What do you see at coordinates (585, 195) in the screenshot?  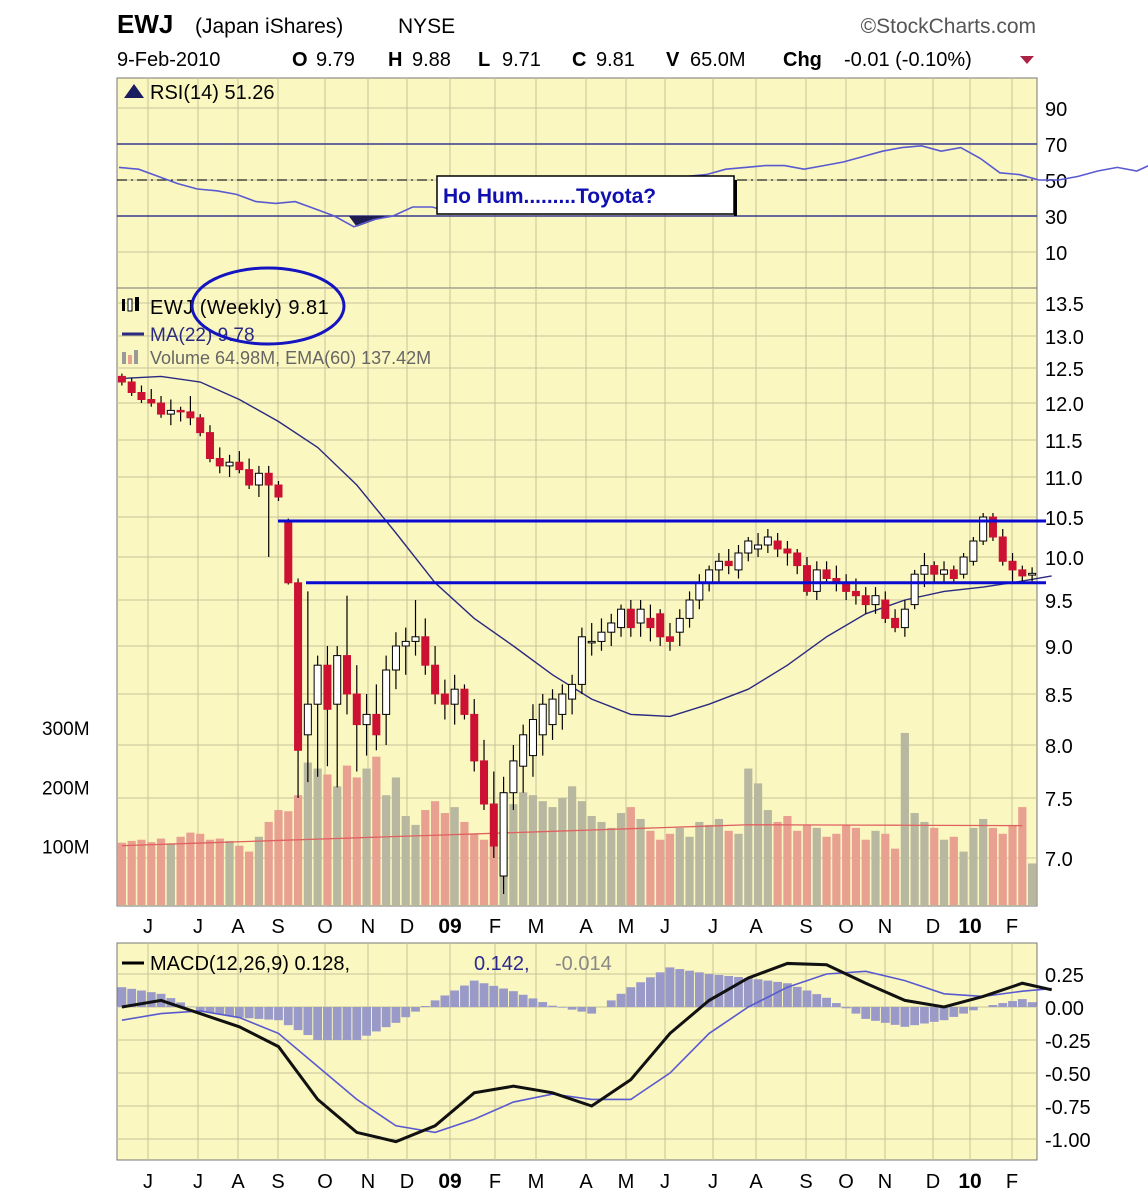 I see `annotation-box` at bounding box center [585, 195].